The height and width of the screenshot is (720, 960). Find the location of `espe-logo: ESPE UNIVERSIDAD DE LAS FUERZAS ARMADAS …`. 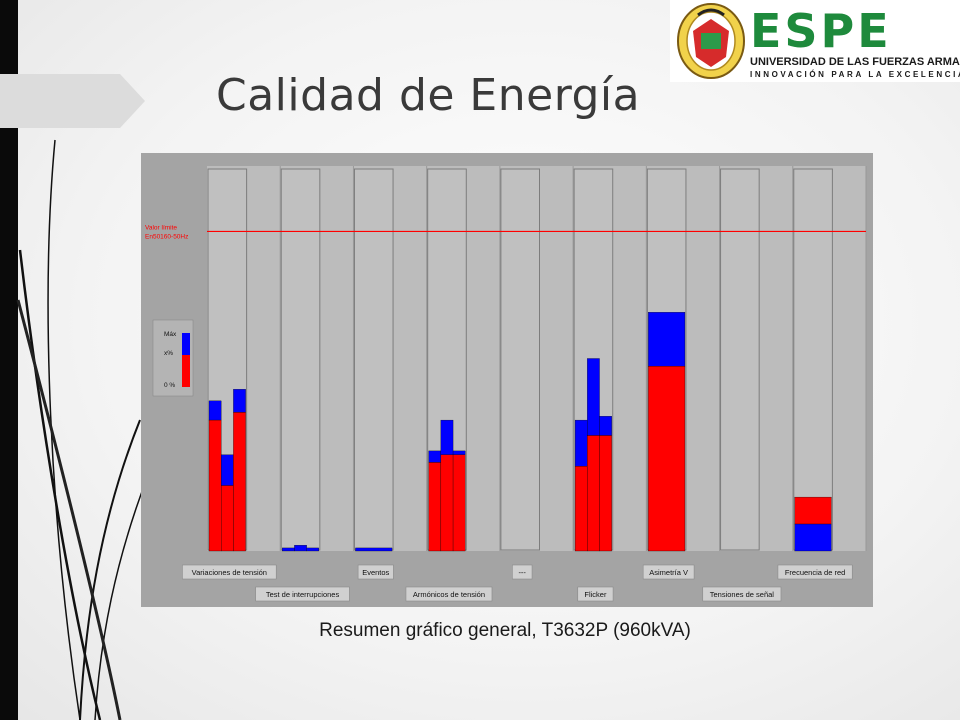

espe-logo: ESPE UNIVERSIDAD DE LAS FUERZAS ARMADAS … is located at coordinates (815, 41).